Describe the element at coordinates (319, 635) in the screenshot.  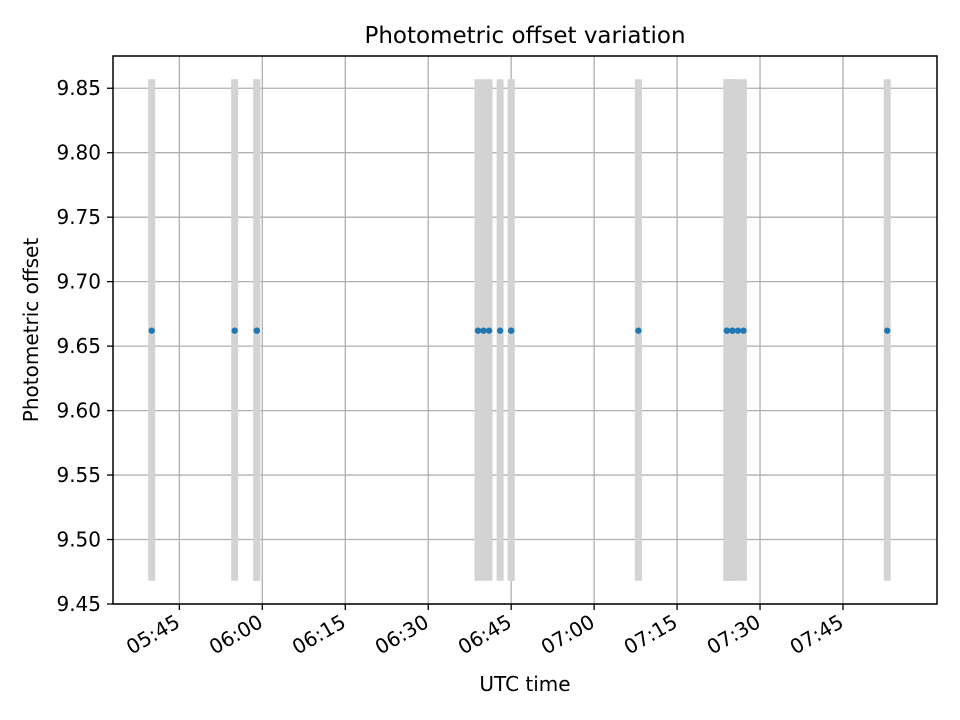
I see `x-tick-label: 06:15` at that location.